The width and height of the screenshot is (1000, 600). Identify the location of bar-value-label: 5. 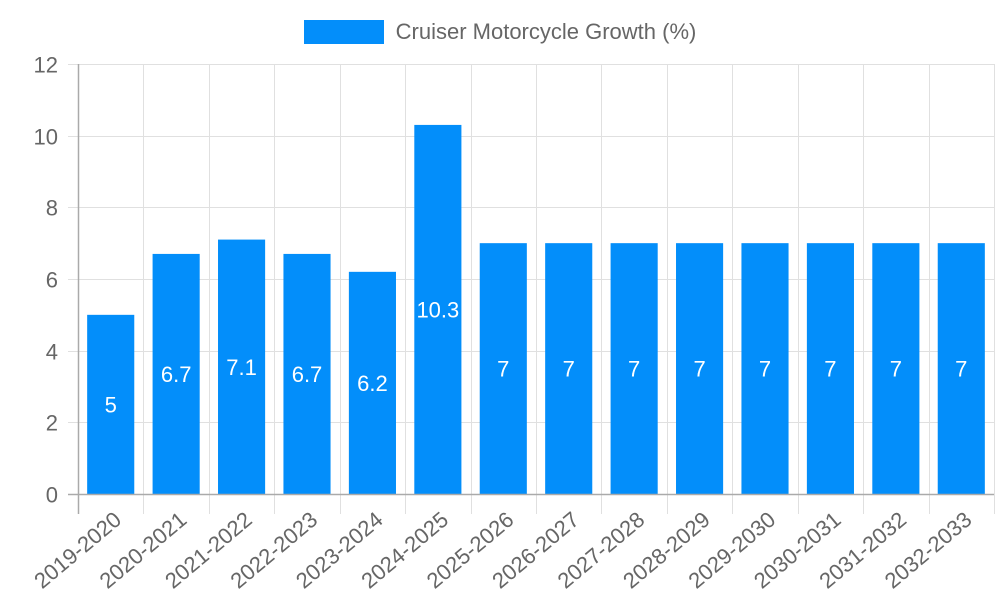
(111, 404).